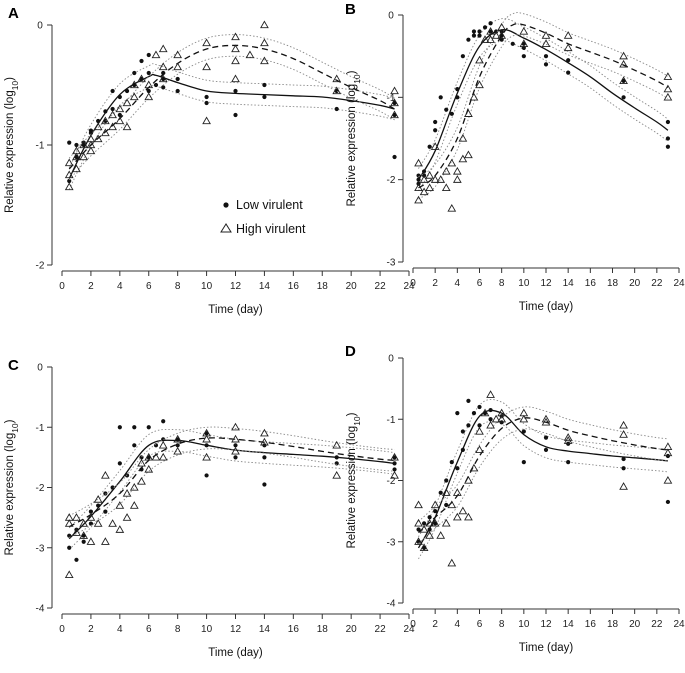 The image size is (685, 673). What do you see at coordinates (502, 624) in the screenshot?
I see `x-tick-label: 8` at bounding box center [502, 624].